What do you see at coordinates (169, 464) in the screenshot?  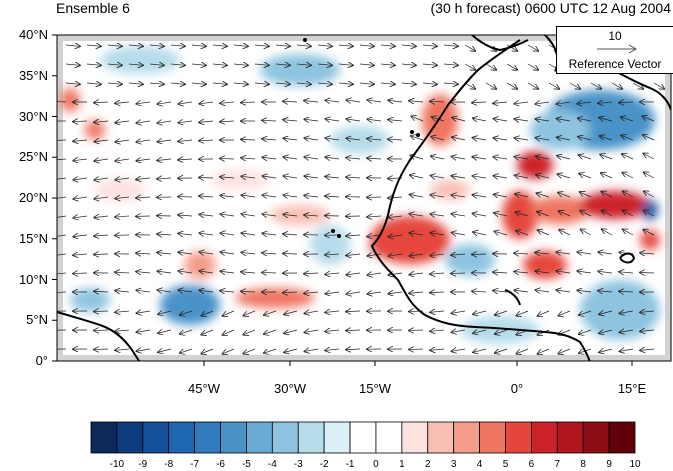 I see `colorbar-label: -8` at bounding box center [169, 464].